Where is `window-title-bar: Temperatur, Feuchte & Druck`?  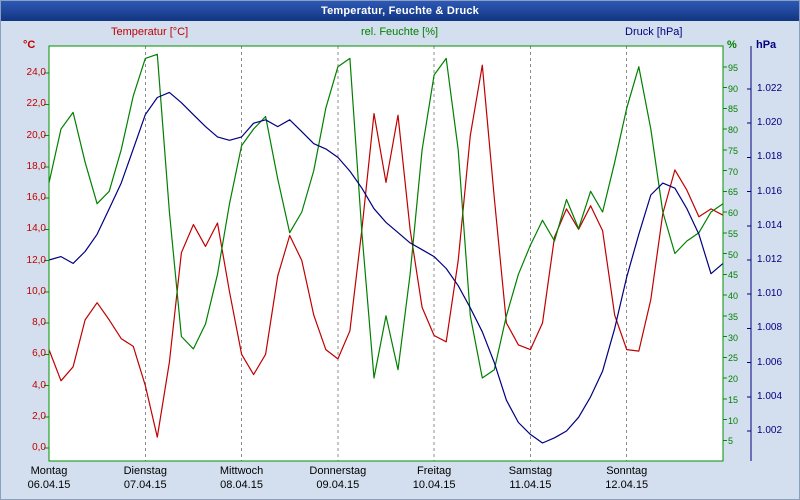 window-title-bar: Temperatur, Feuchte & Druck is located at coordinates (400, 11).